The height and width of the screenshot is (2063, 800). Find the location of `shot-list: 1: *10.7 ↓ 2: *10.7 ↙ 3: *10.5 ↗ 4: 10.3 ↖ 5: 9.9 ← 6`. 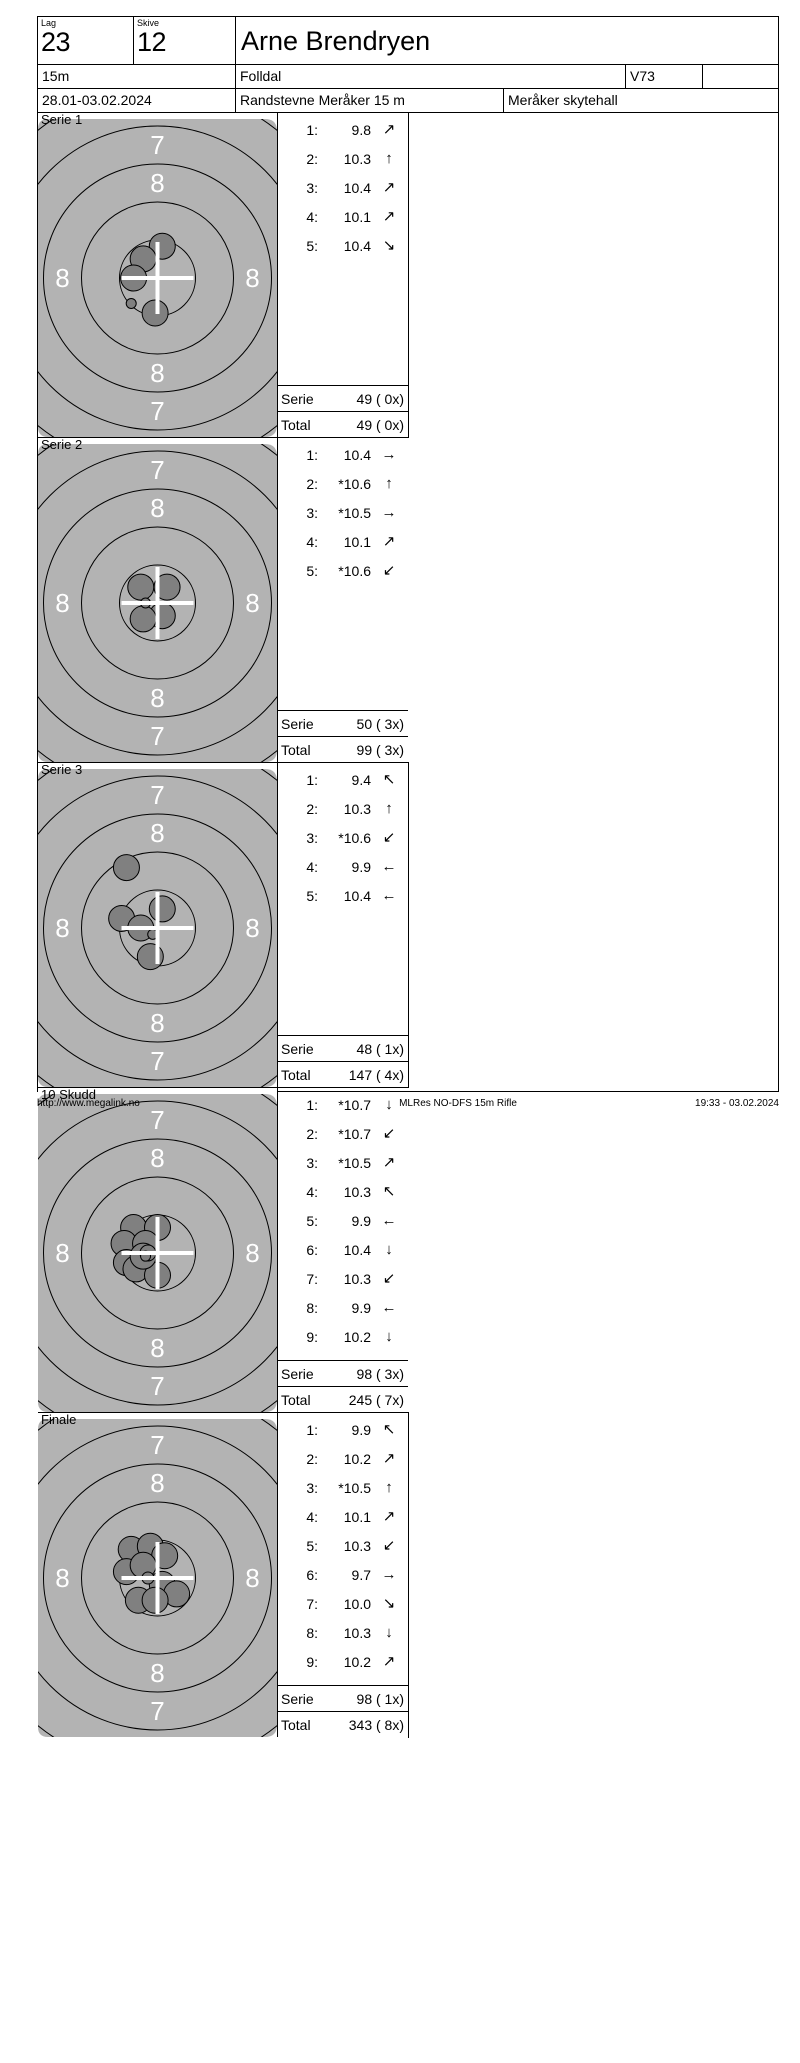

shot-list: 1: *10.7 ↓ 2: *10.7 ↙ 3: *10.5 ↗ 4: 10.3 ↖ 5: 9.9 ← 6 is located at coordinates (343, 1224).